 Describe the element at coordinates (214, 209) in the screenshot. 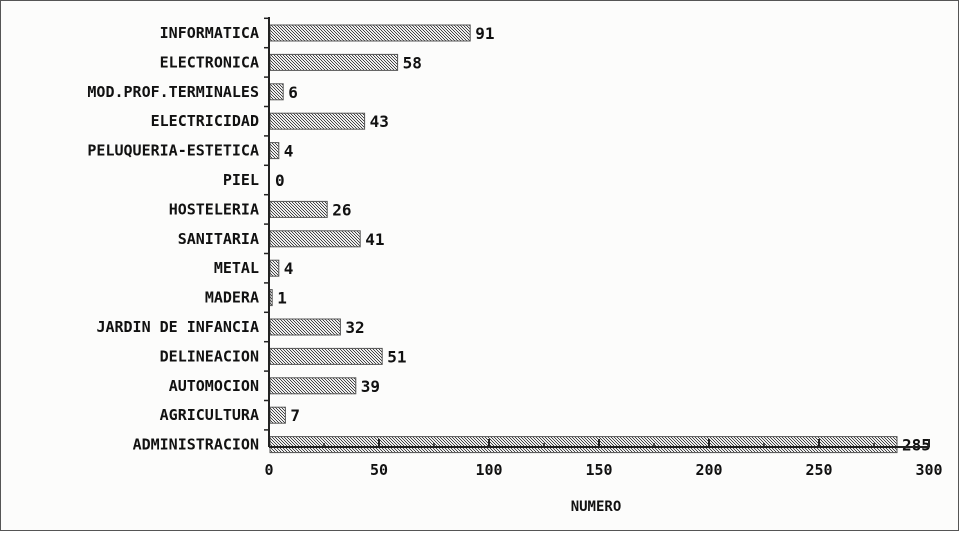

I see `category-label-6: HOSTELERIA` at that location.